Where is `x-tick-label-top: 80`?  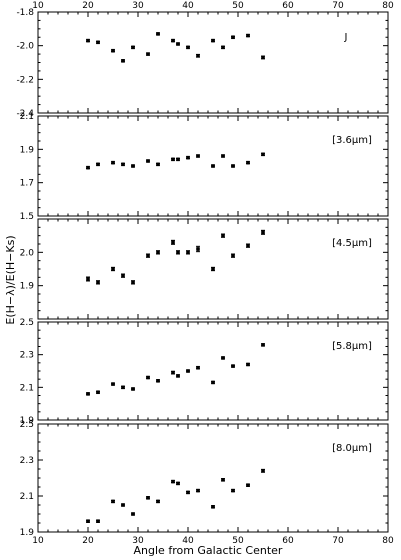 x-tick-label-top: 80 is located at coordinates (388, 6).